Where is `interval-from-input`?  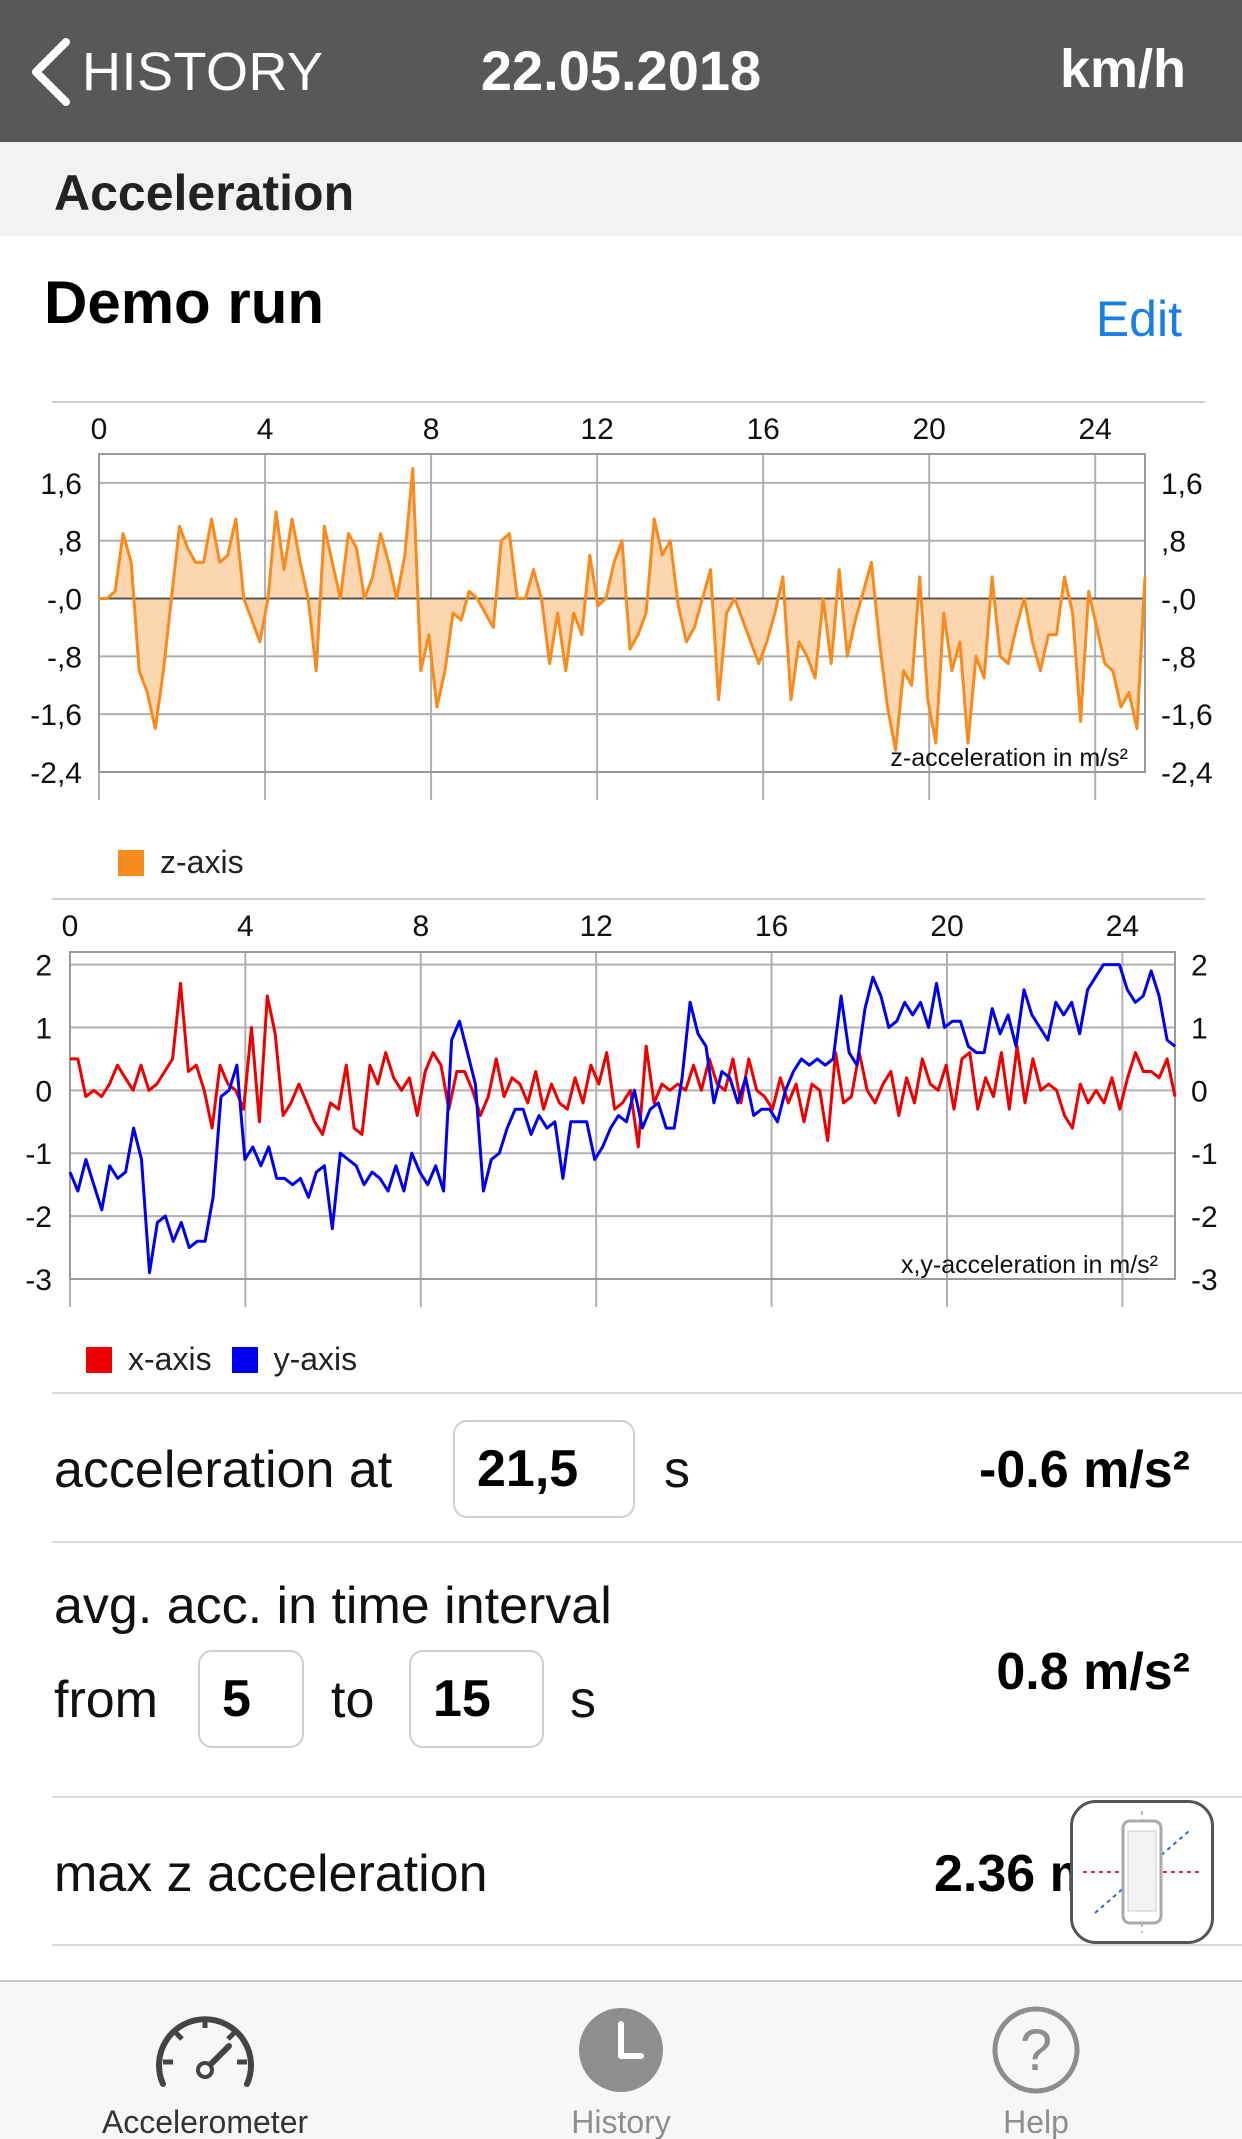
interval-from-input is located at coordinates (251, 1699).